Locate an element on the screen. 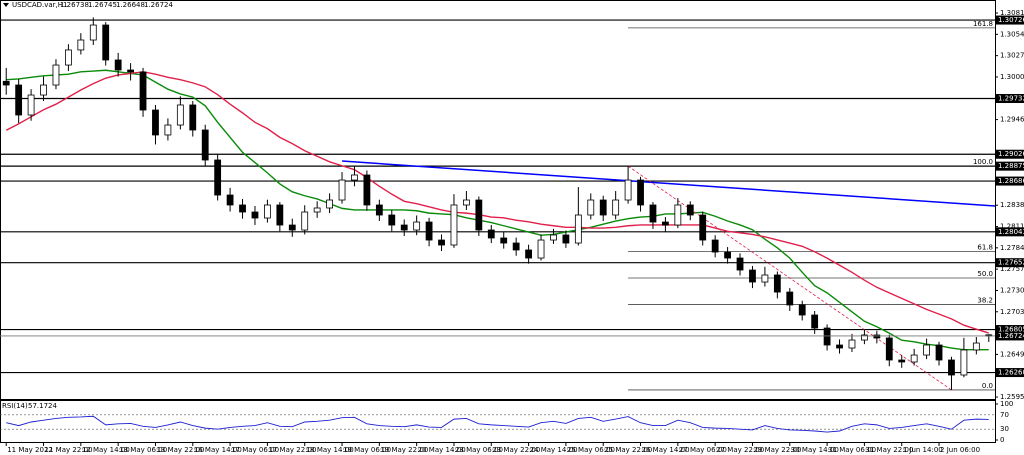 This screenshot has height=455, width=1024. y-tick-label: 1.30275 is located at coordinates (1012, 56).